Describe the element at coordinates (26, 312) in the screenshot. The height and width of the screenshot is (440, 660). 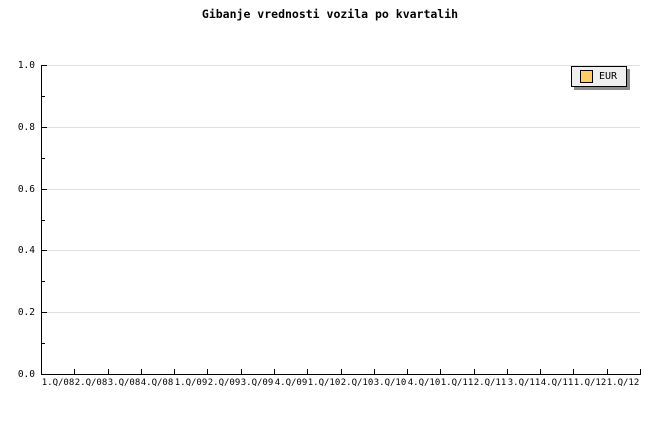
I see `y-tick-label: 0.2` at that location.